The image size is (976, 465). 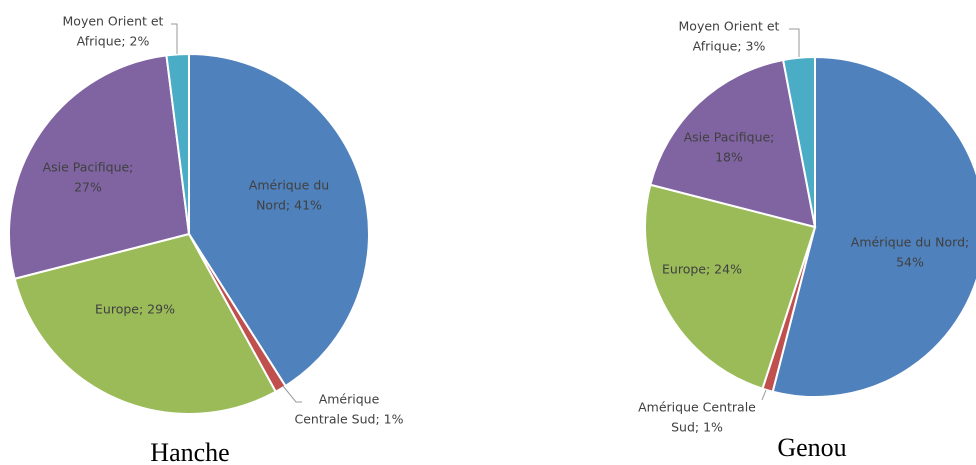 What do you see at coordinates (811, 447) in the screenshot?
I see `chart-title: Genou` at bounding box center [811, 447].